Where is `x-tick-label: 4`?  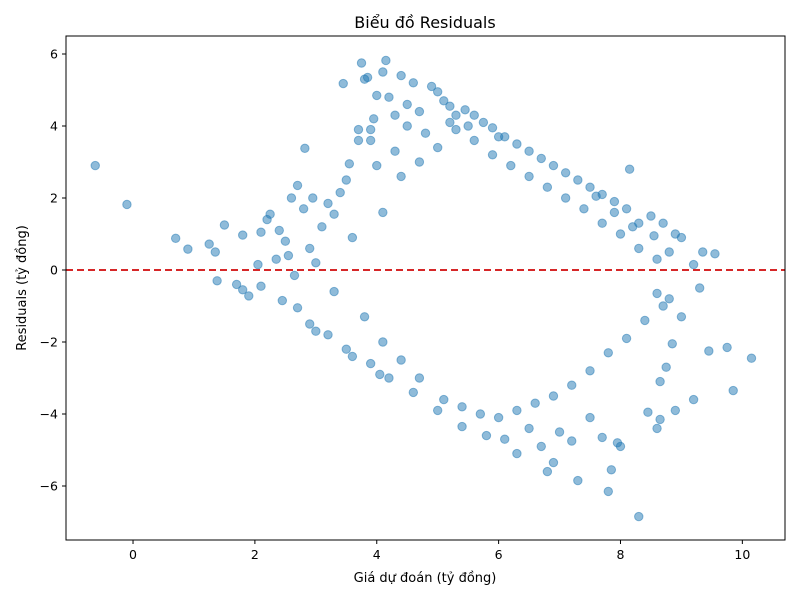 x-tick-label: 4 is located at coordinates (377, 554).